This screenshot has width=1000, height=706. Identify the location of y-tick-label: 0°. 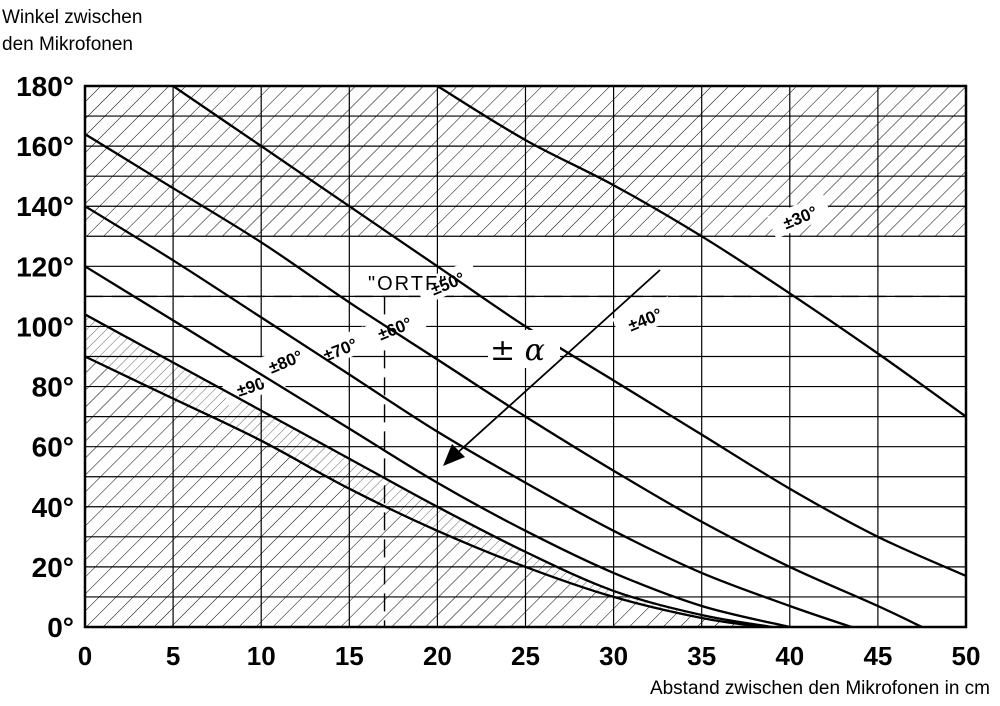
(60, 627).